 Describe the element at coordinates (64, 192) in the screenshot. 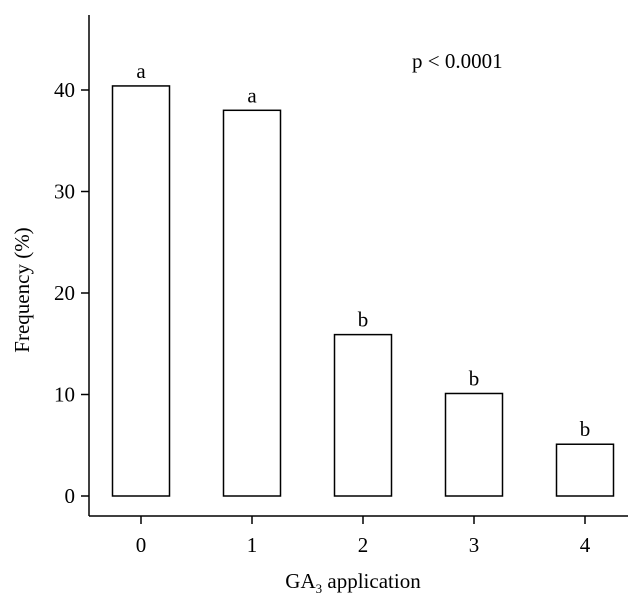

I see `y-tick-label: 30` at that location.